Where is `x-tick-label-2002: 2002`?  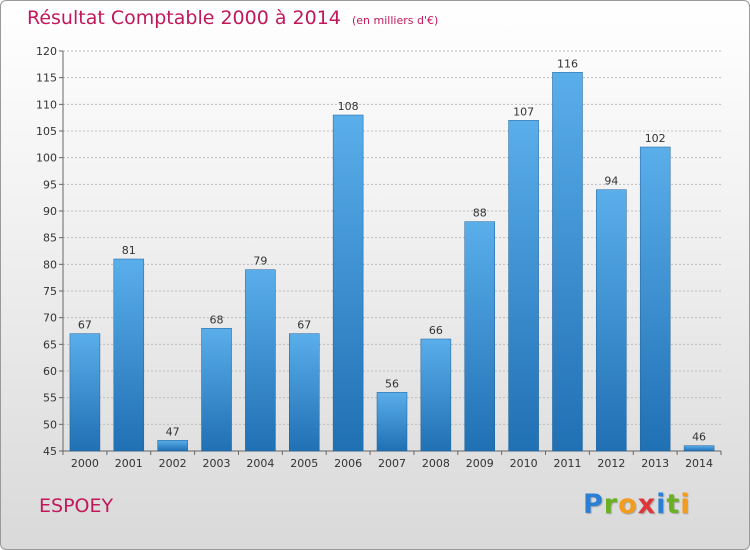
x-tick-label-2002: 2002 is located at coordinates (173, 463).